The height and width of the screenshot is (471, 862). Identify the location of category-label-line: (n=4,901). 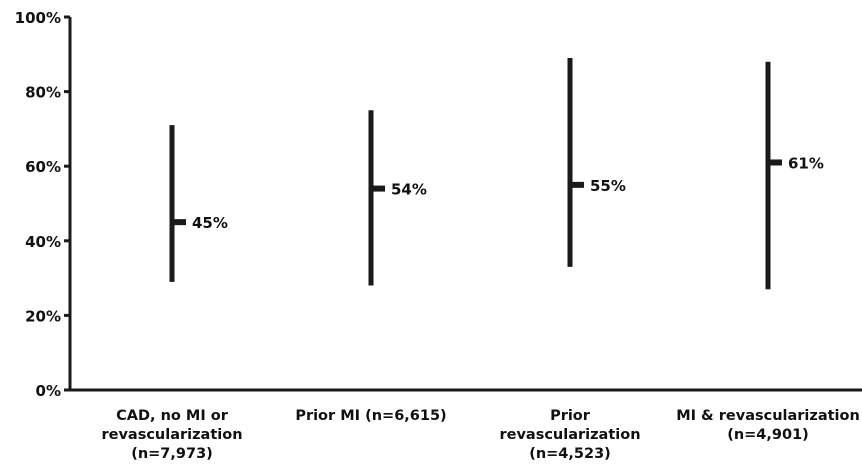
(768, 435).